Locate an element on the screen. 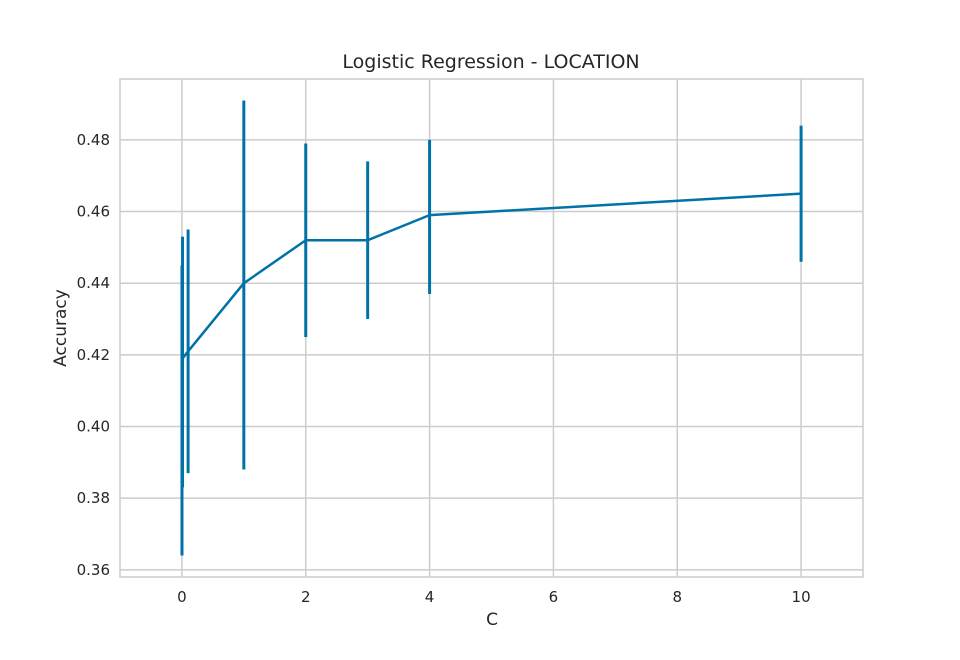 This screenshot has width=960, height=660. y-tick-label: 0.44 is located at coordinates (93, 283).